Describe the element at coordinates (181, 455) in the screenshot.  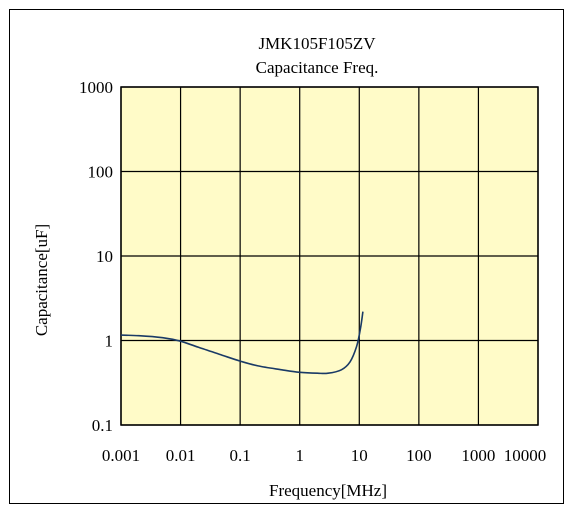
I see `x-tick-label: 0.01` at that location.